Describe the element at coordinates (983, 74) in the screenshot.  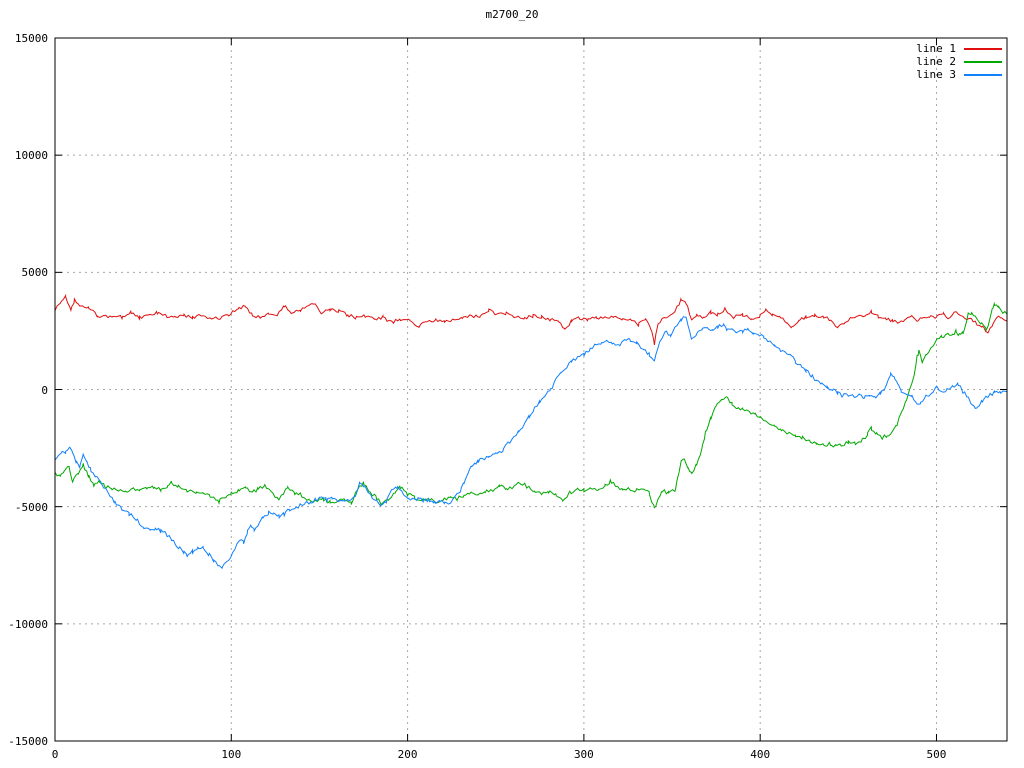
I see `legend-line-sample-blue` at that location.